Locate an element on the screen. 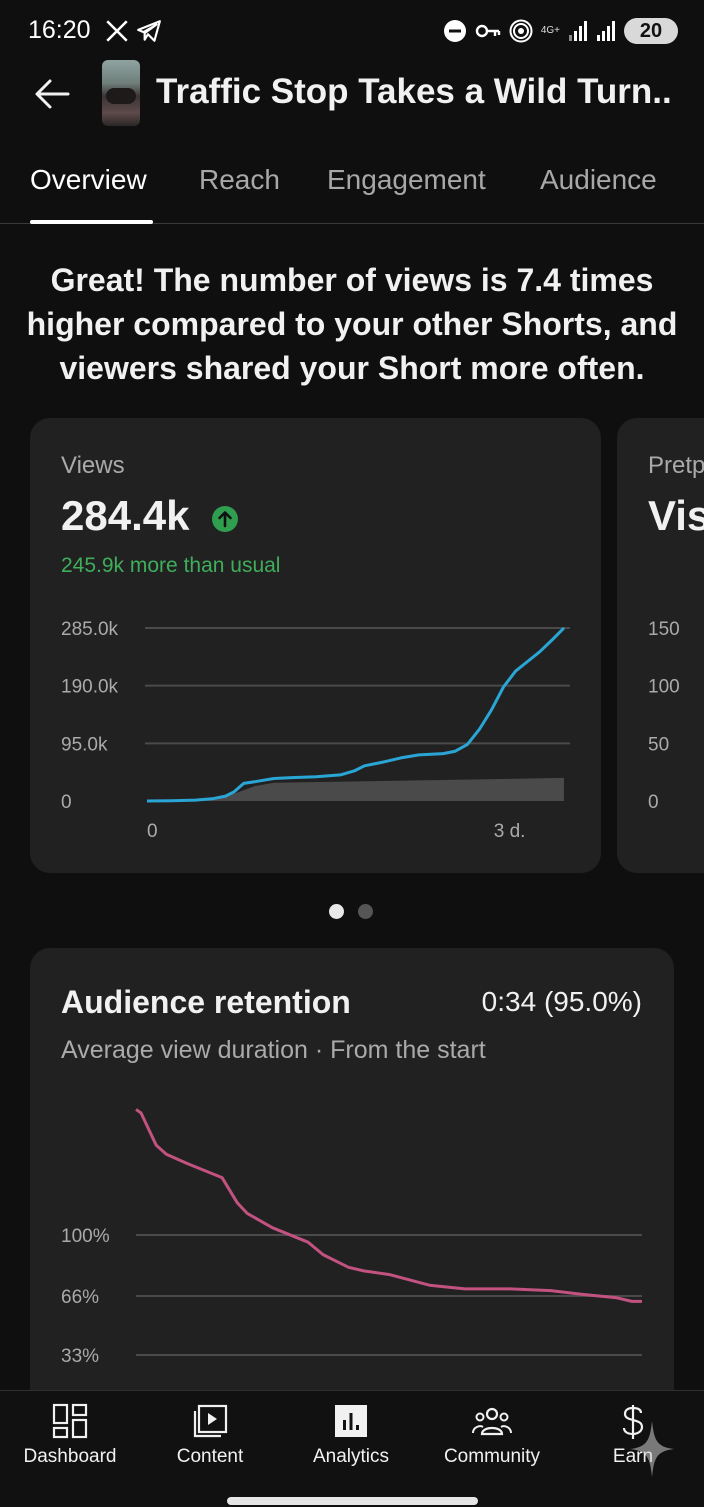  bottom-navigation: Dashboard Content Analytics Community is located at coordinates (352, 1448).